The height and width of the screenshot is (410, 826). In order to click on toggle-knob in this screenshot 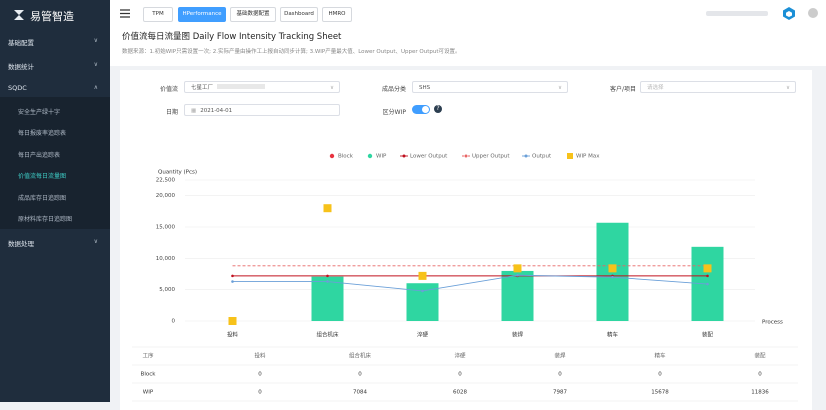, I will do `click(425, 109)`.